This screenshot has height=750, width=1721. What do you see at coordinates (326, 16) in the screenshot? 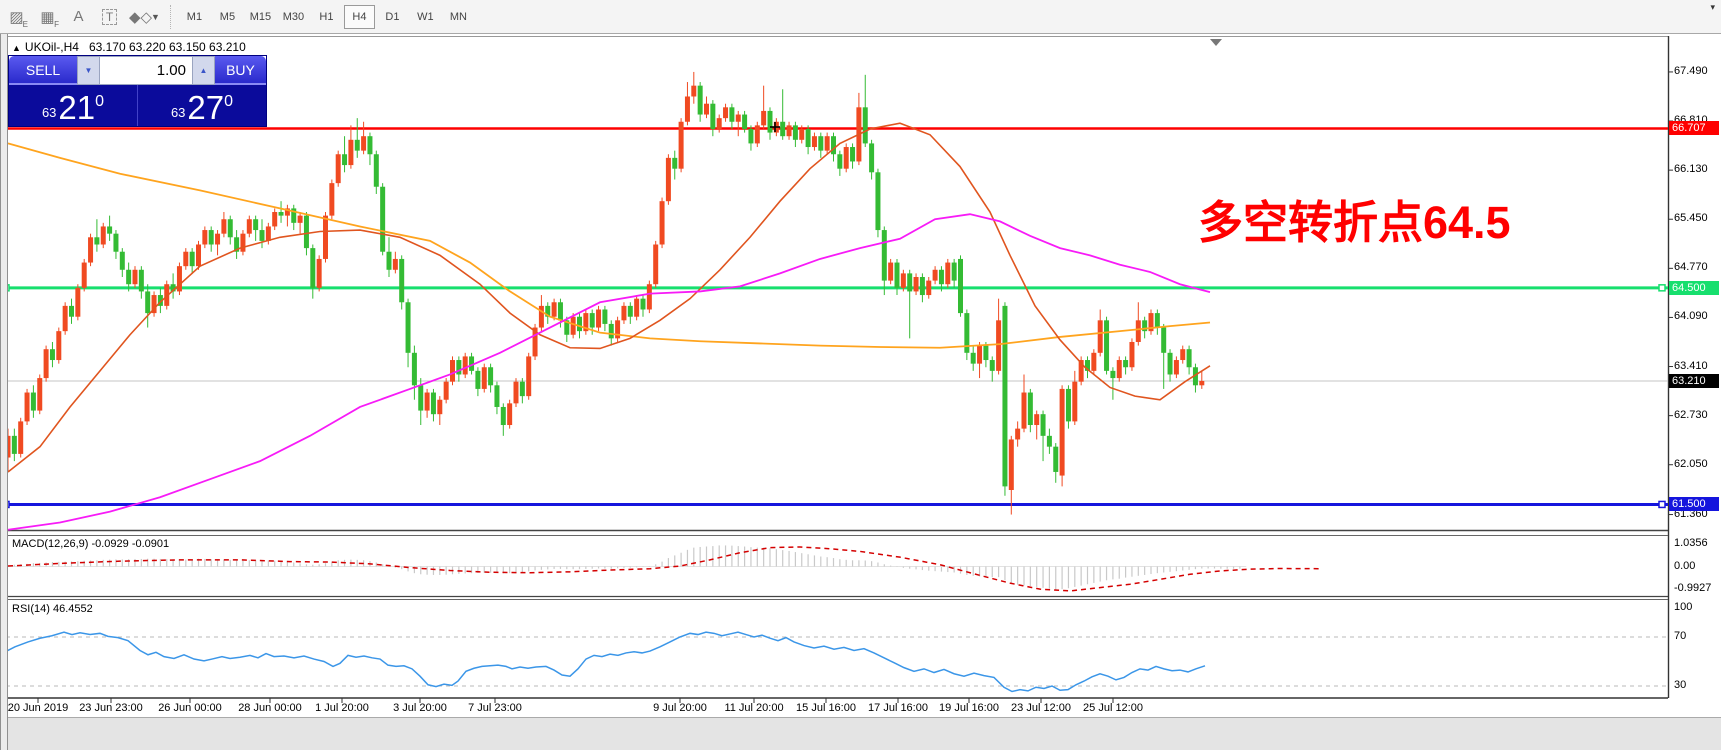
I see `timeframe-h1: H1` at bounding box center [326, 16].